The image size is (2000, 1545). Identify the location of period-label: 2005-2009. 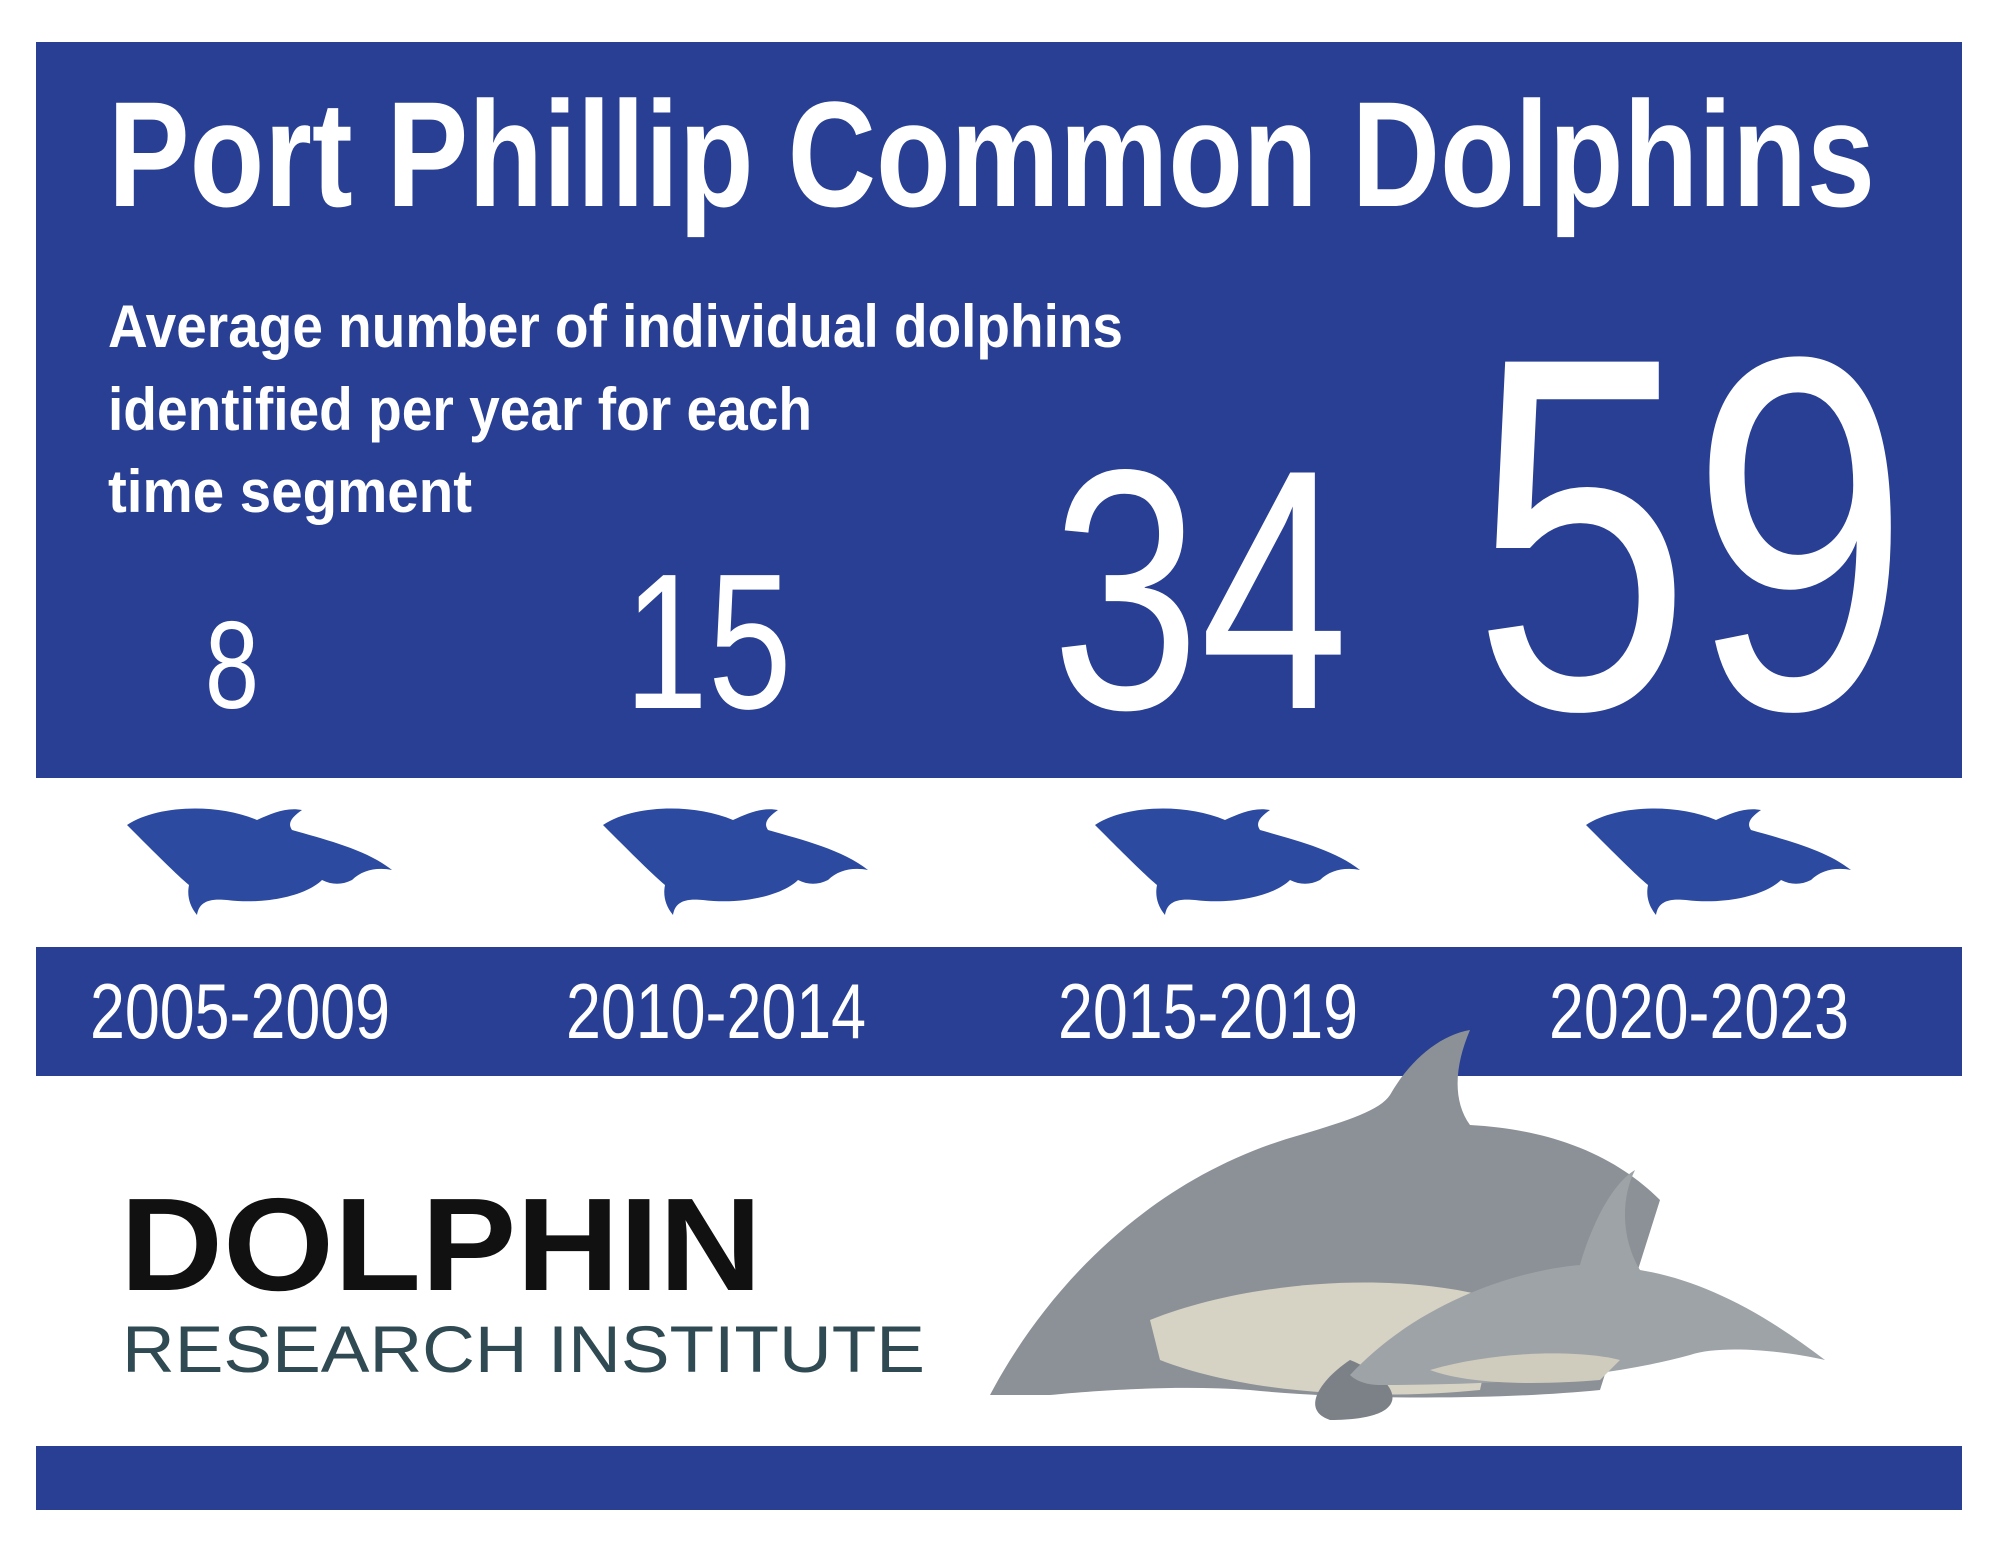
(240, 1011).